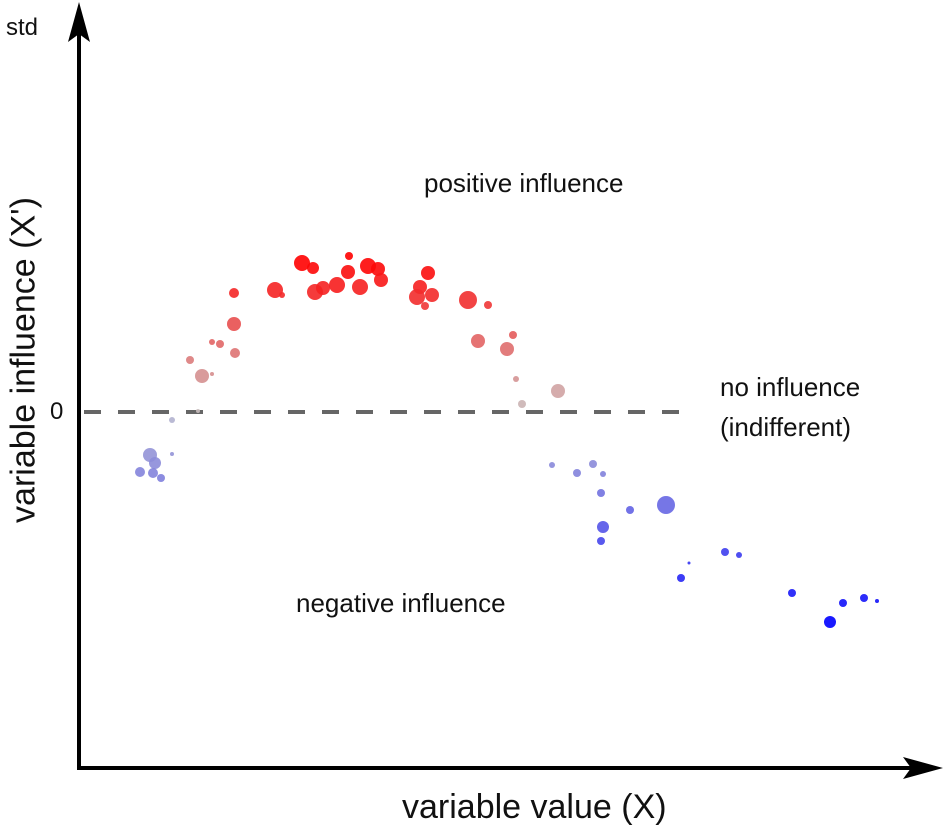  What do you see at coordinates (57, 411) in the screenshot?
I see `zero-tick-label: 0` at bounding box center [57, 411].